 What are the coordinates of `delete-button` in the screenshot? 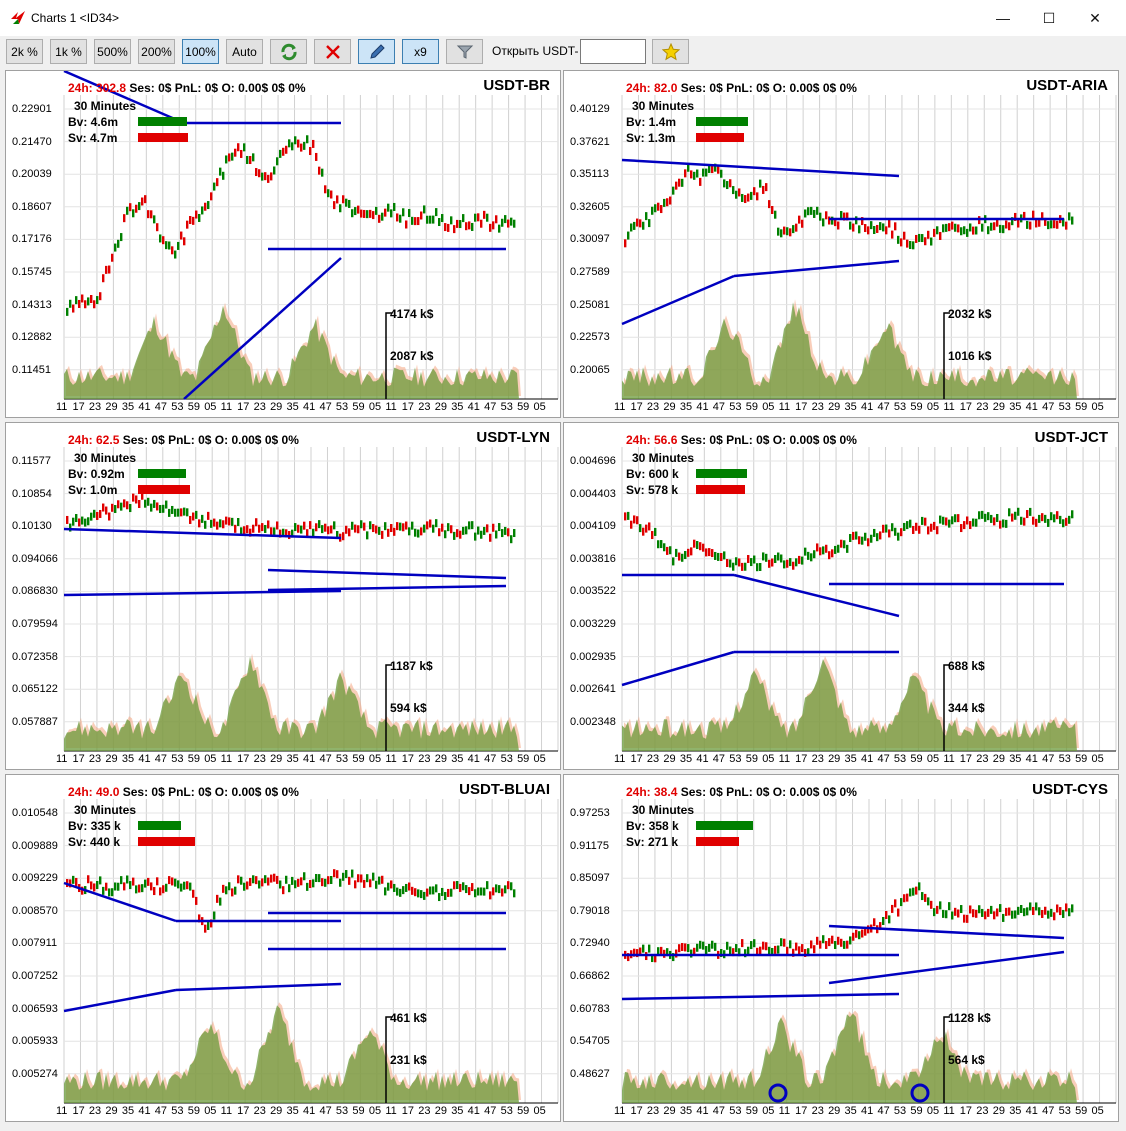 It's located at (332, 51).